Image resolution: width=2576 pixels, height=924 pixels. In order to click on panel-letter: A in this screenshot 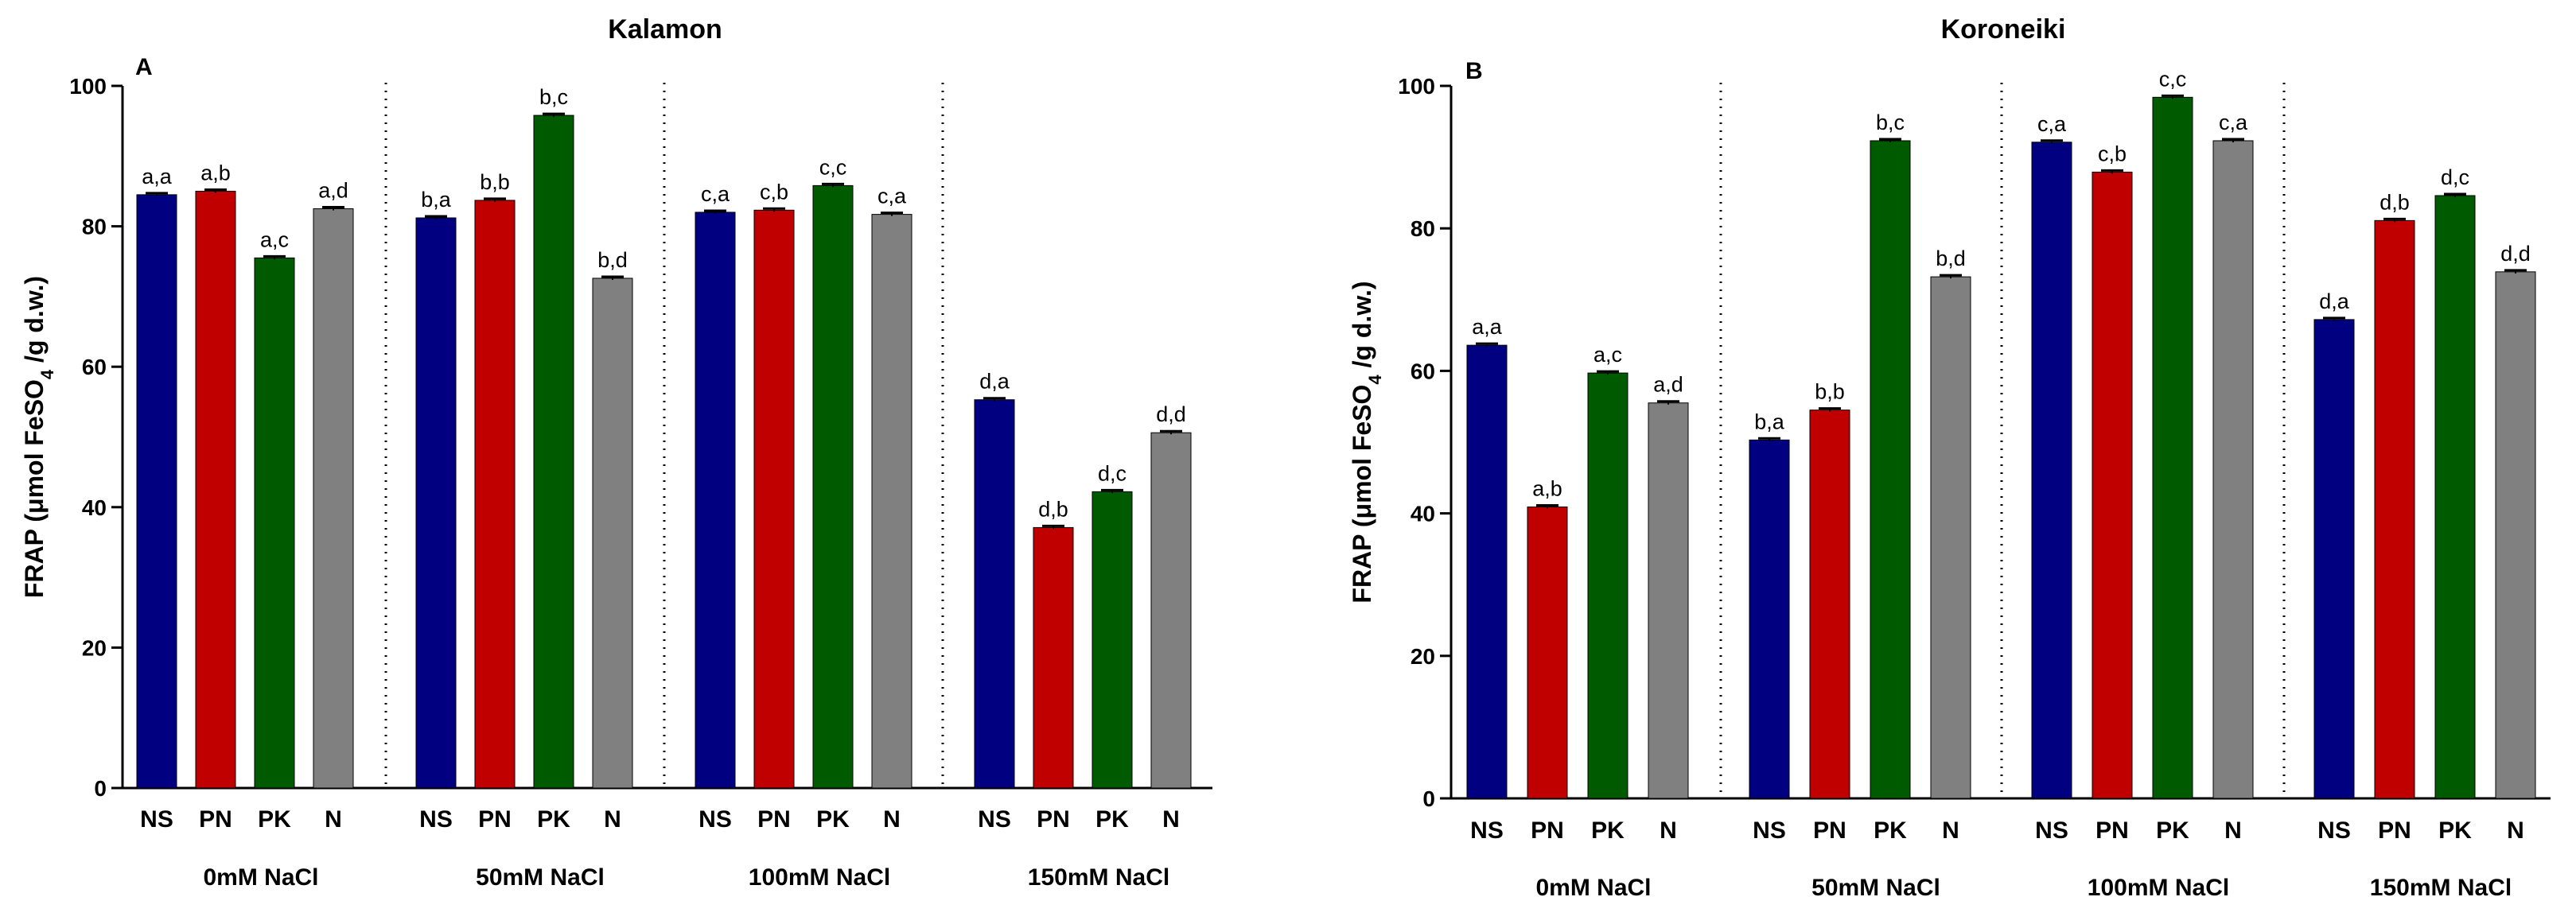, I will do `click(144, 67)`.